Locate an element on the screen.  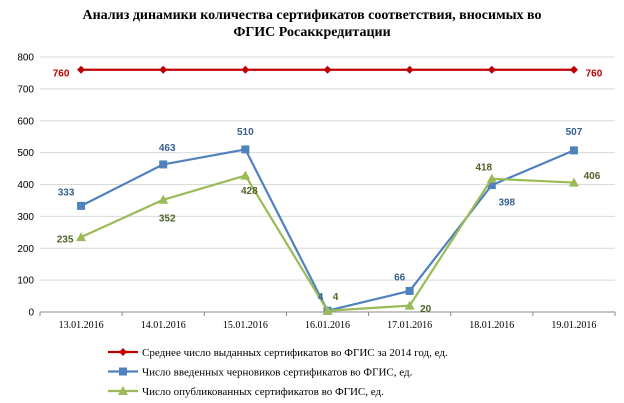
series-published-data-label: 4 is located at coordinates (336, 297).